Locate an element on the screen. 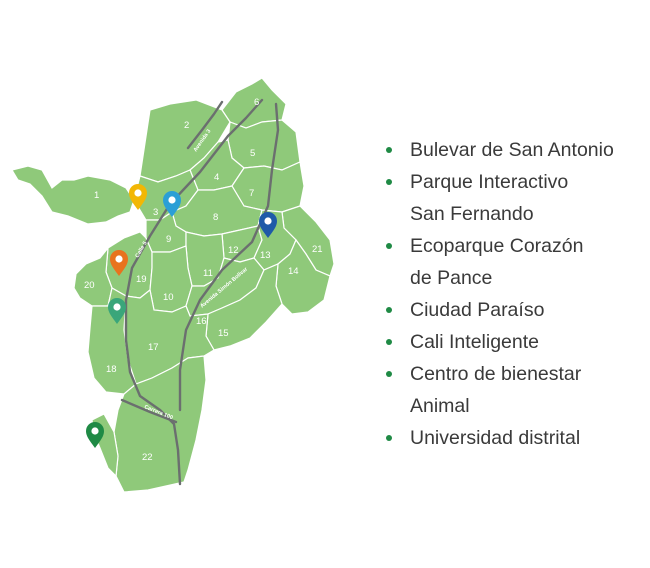 The width and height of the screenshot is (650, 568). district-number-1: 1 is located at coordinates (96, 195).